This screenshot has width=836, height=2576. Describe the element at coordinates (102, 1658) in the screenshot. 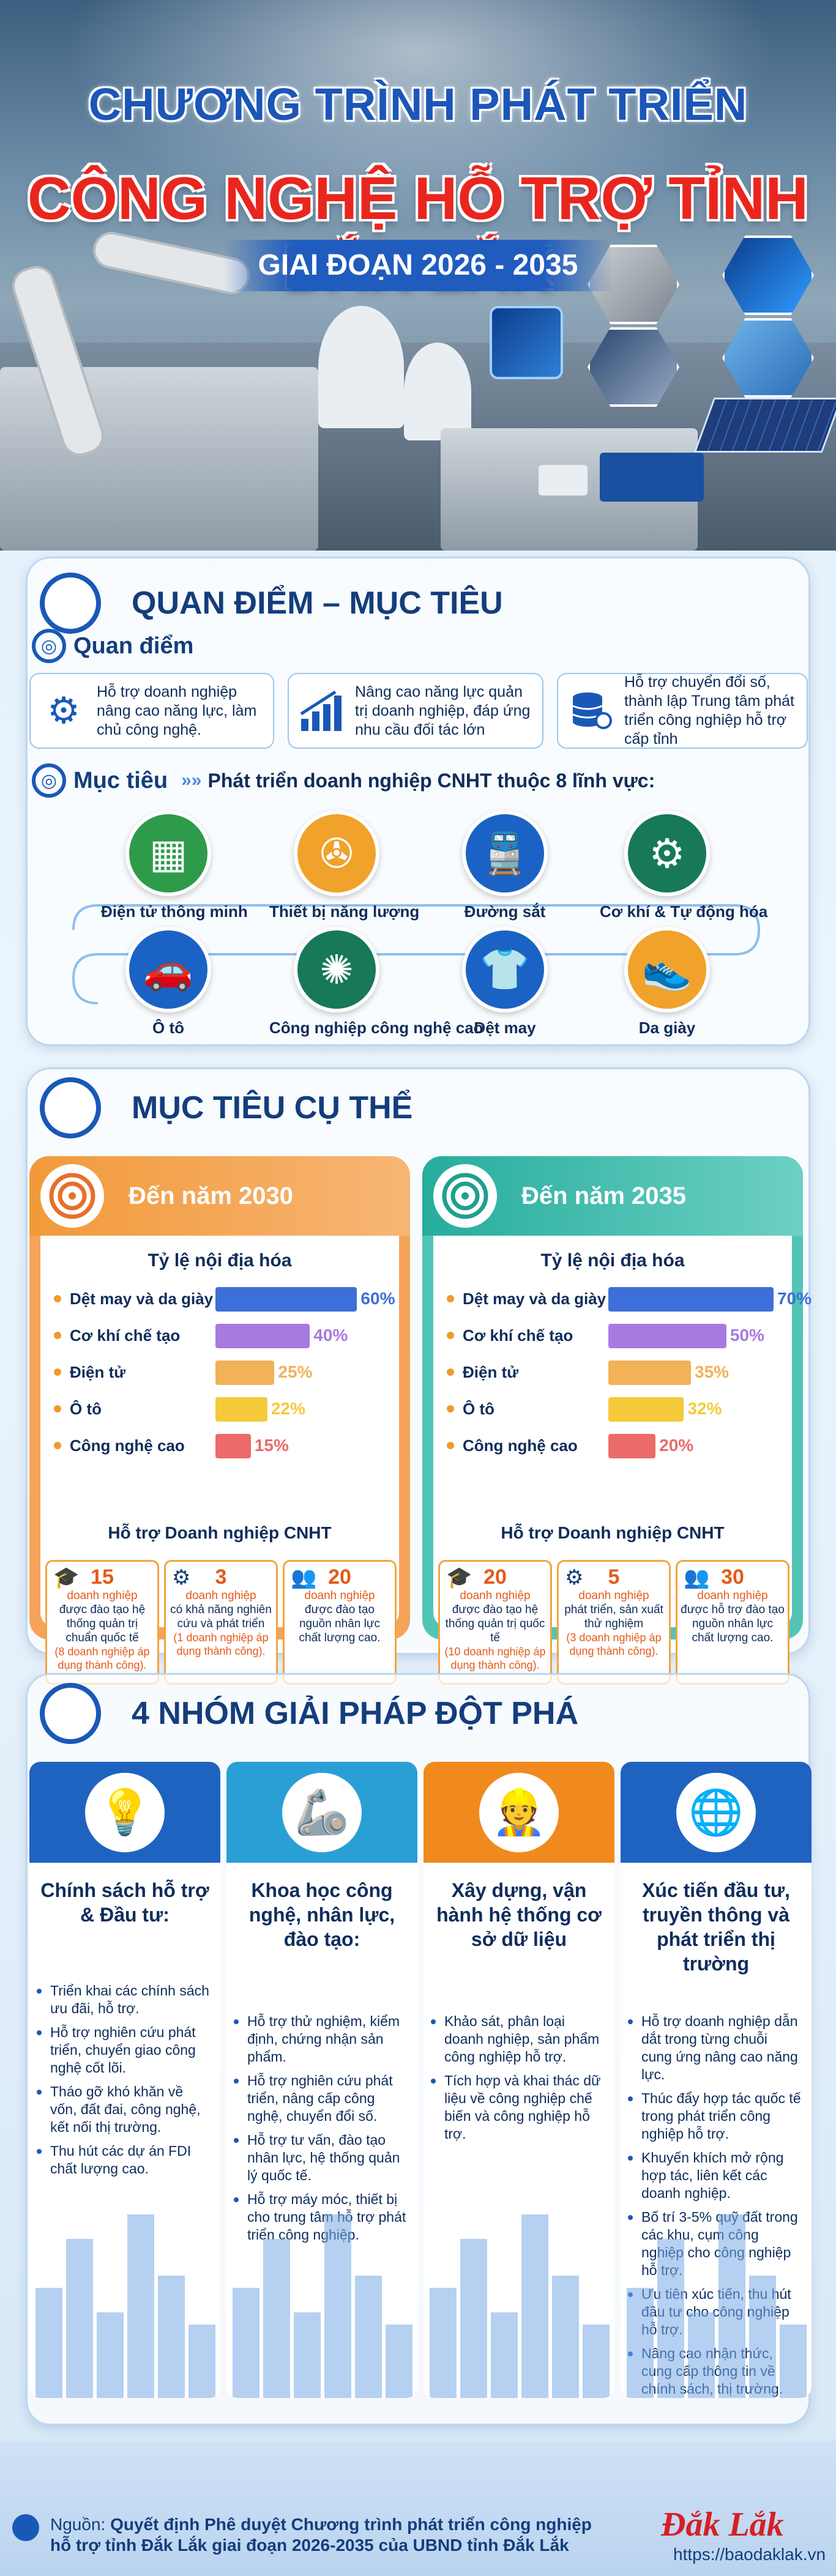

I see `support-note: (8 doanh nghiệp áp dụng thành công).` at that location.